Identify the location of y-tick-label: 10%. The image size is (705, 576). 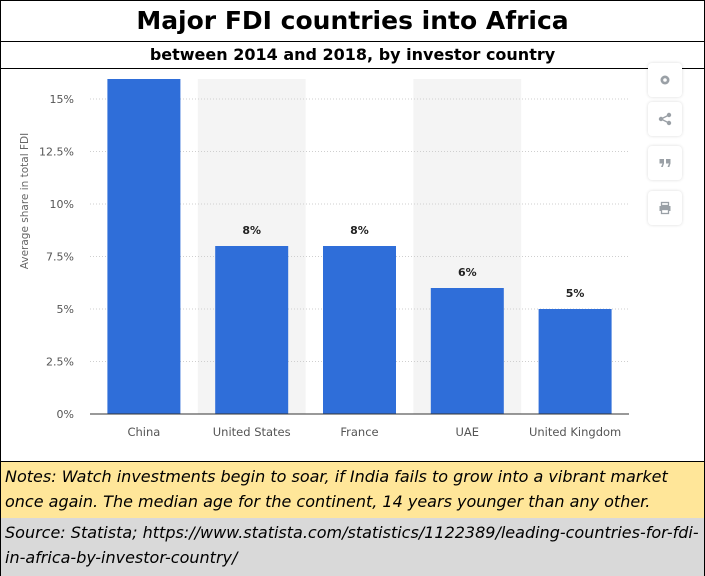
(62, 204).